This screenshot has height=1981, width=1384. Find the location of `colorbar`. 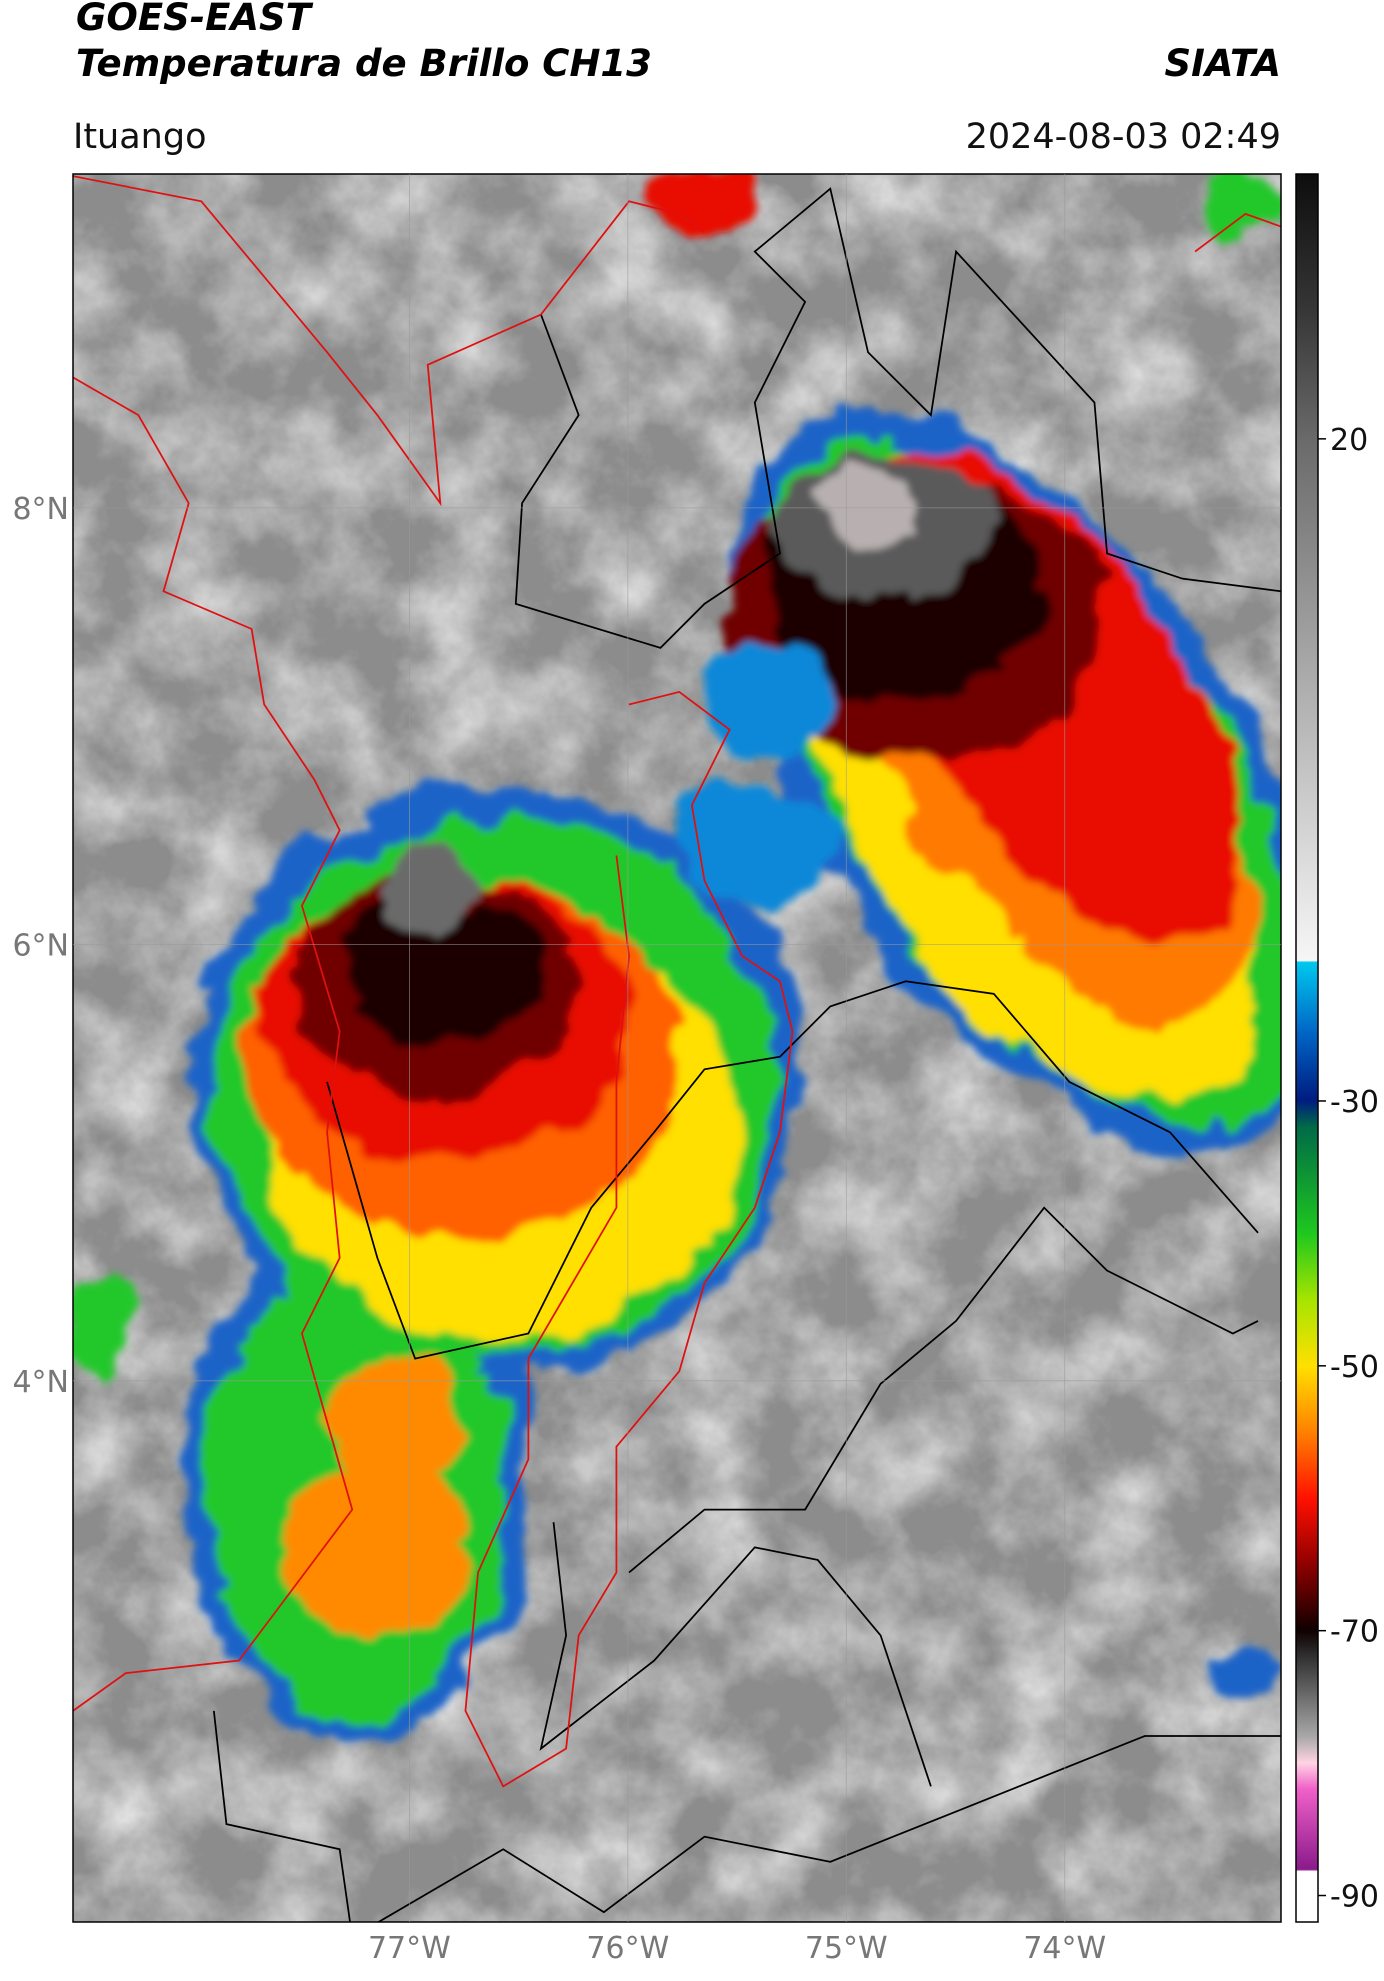

colorbar is located at coordinates (1307, 1048).